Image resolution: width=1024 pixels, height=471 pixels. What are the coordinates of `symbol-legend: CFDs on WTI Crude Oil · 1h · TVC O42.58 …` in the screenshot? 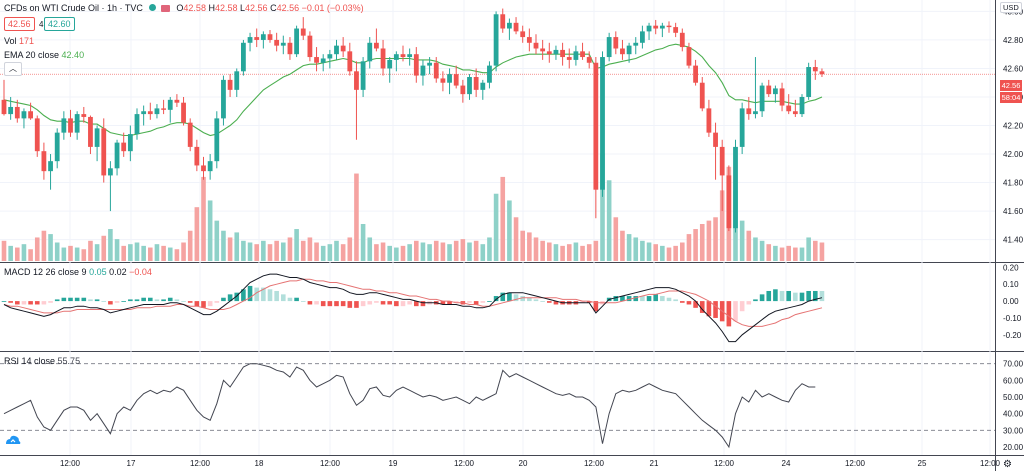 It's located at (184, 8).